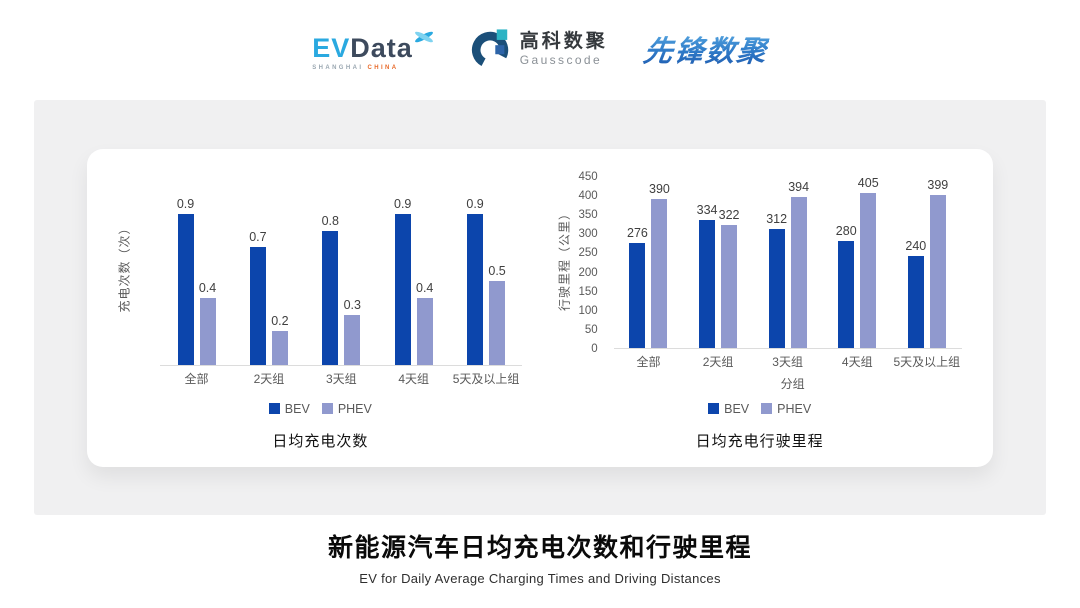 Image resolution: width=1080 pixels, height=608 pixels. Describe the element at coordinates (591, 329) in the screenshot. I see `y-tick-label: 50` at that location.